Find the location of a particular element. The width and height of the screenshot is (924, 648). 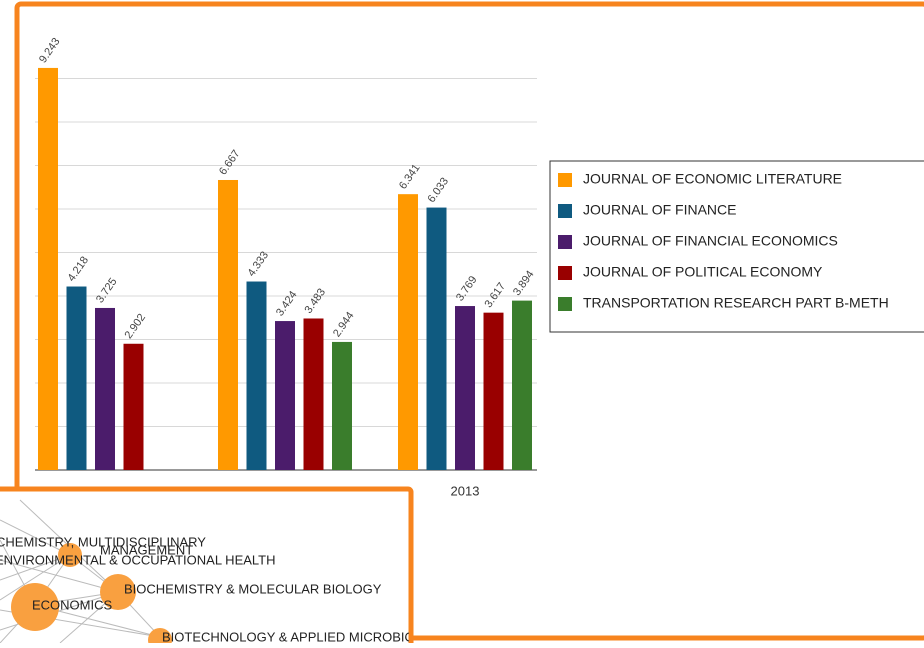

node-label: ENVIRONMENTAL & OCCUPATIONAL HEALTH is located at coordinates (138, 559).